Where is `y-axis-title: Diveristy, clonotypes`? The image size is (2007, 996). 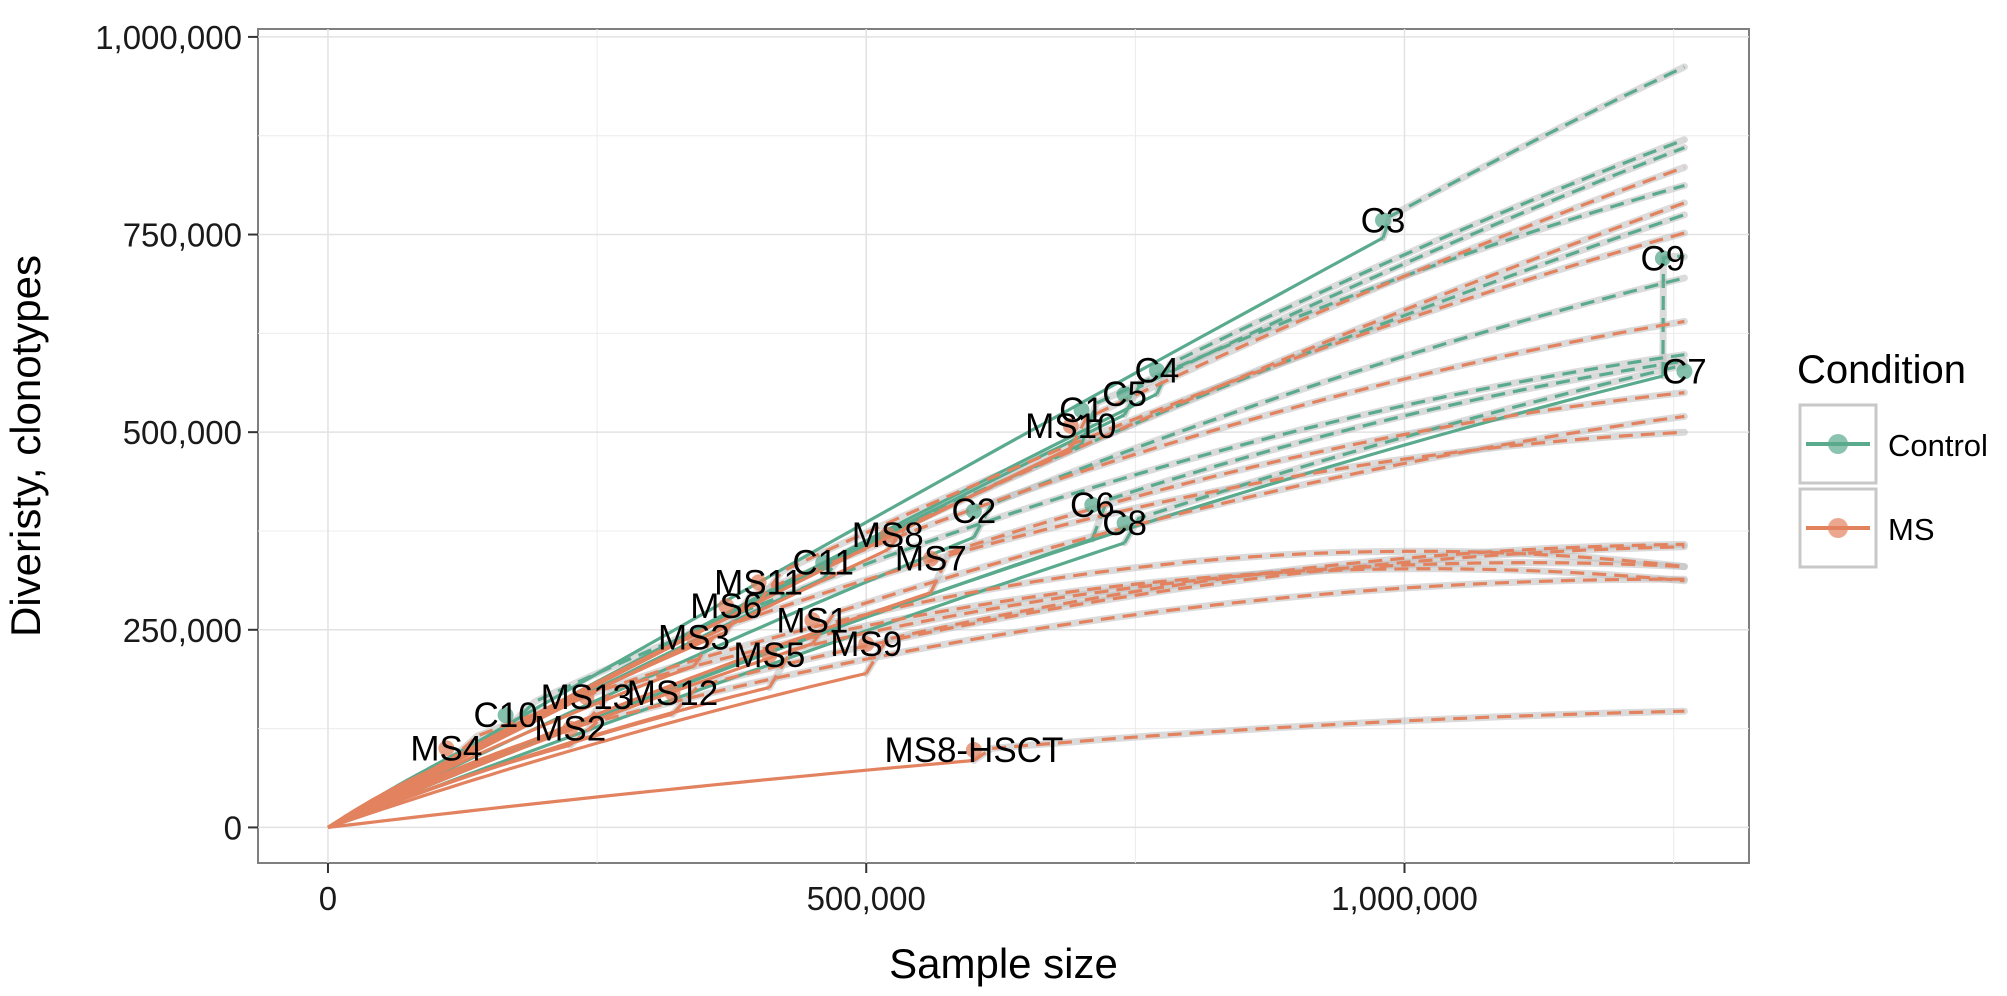 y-axis-title: Diveristy, clonotypes is located at coordinates (25, 446).